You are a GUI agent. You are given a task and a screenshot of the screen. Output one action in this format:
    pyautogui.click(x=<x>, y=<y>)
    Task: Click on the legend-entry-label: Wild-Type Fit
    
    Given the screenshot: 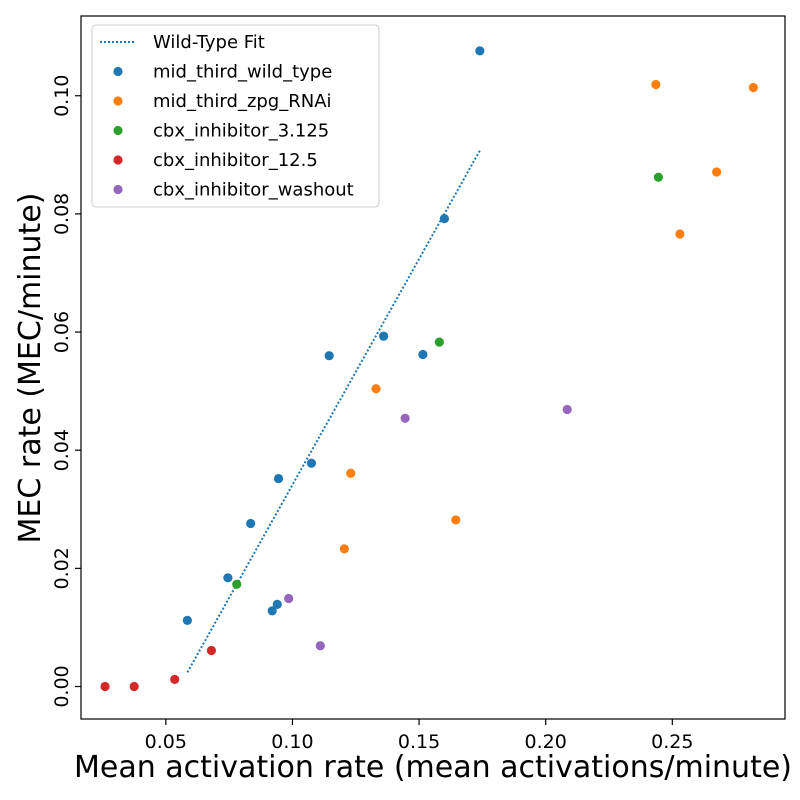 What is the action you would take?
    pyautogui.click(x=209, y=42)
    